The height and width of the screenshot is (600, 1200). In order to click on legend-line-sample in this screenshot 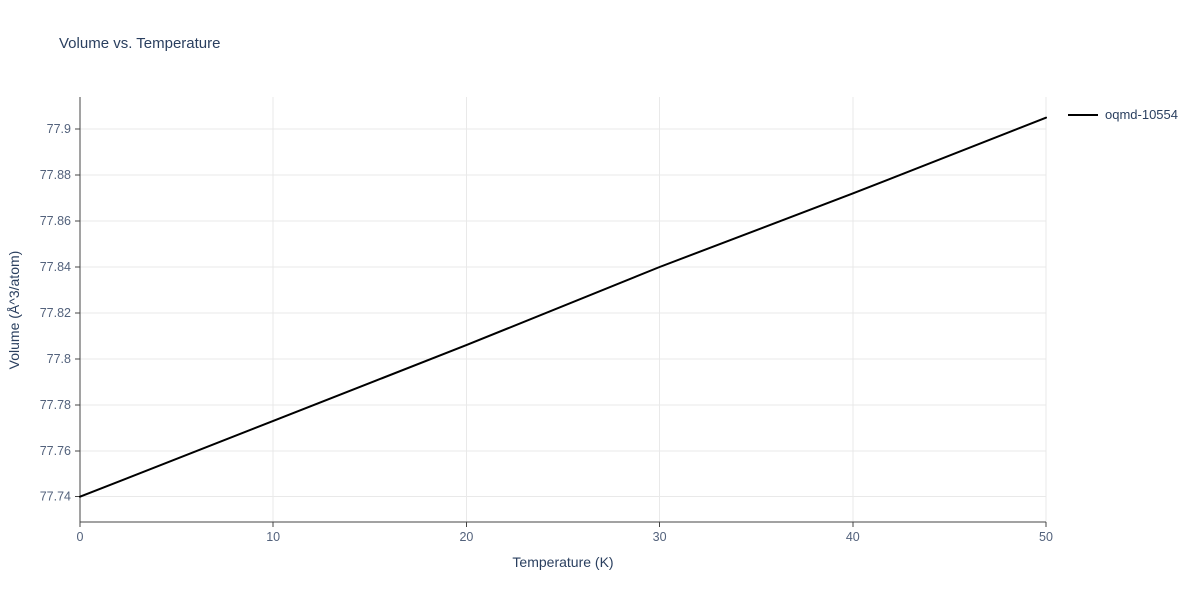, I will do `click(1083, 114)`.